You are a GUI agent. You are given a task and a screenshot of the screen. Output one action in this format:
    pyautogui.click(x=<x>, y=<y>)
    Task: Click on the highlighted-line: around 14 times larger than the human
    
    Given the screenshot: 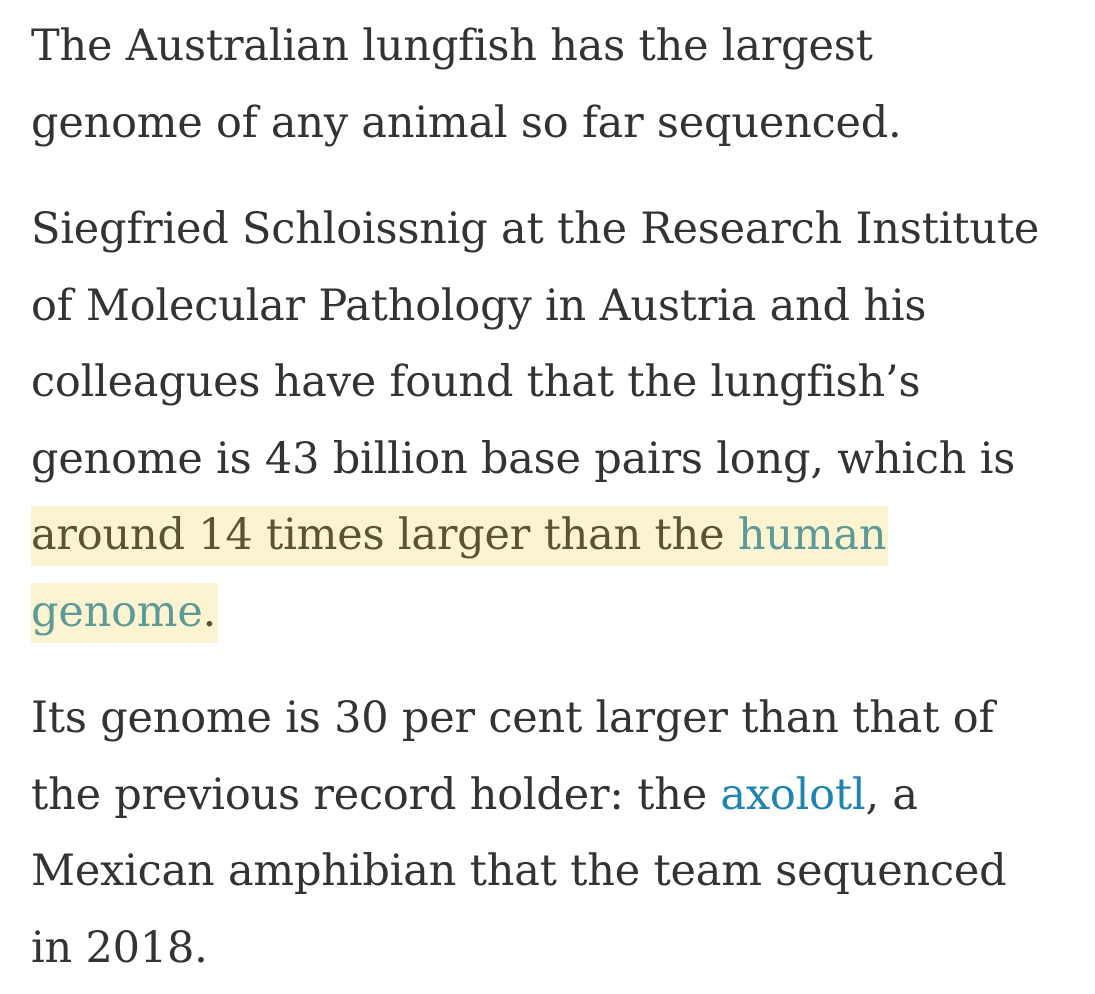 What is the action you would take?
    pyautogui.click(x=556, y=535)
    